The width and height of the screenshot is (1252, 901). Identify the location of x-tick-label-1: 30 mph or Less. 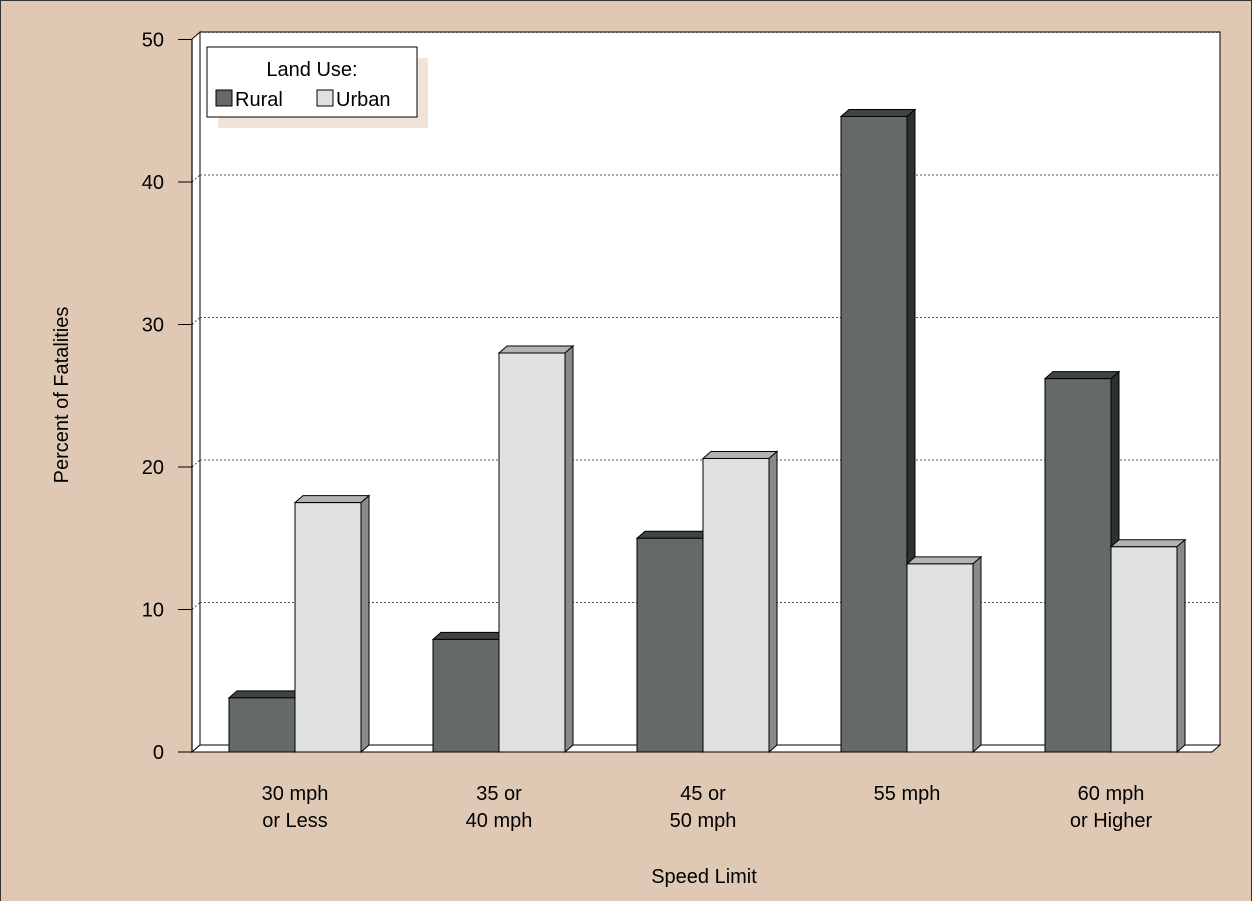
(295, 807).